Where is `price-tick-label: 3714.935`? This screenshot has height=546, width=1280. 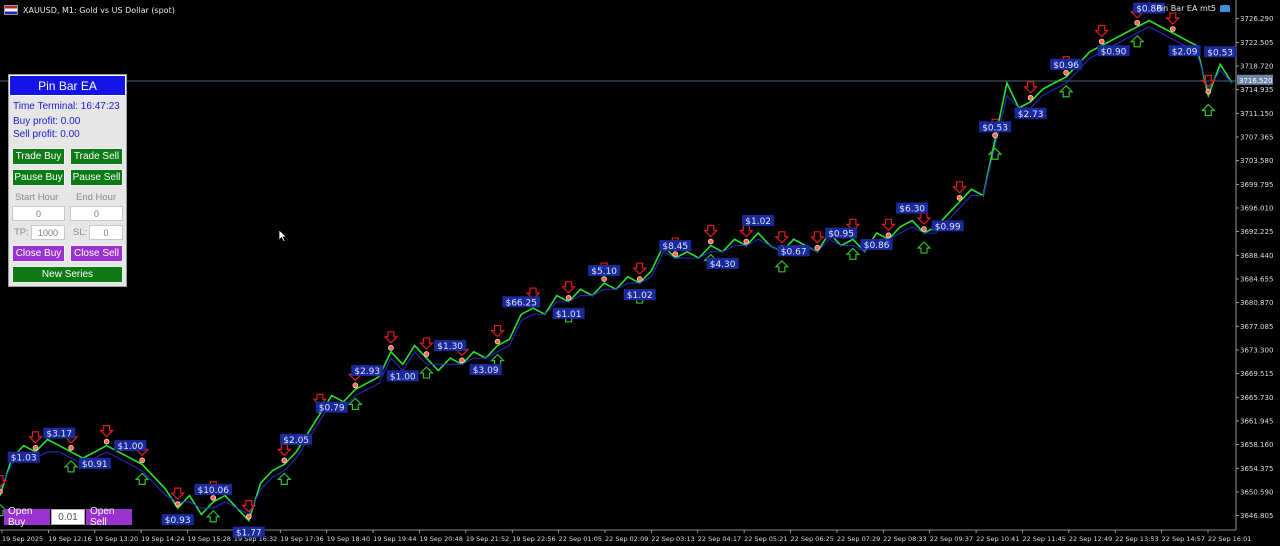
price-tick-label: 3714.935 is located at coordinates (1256, 90).